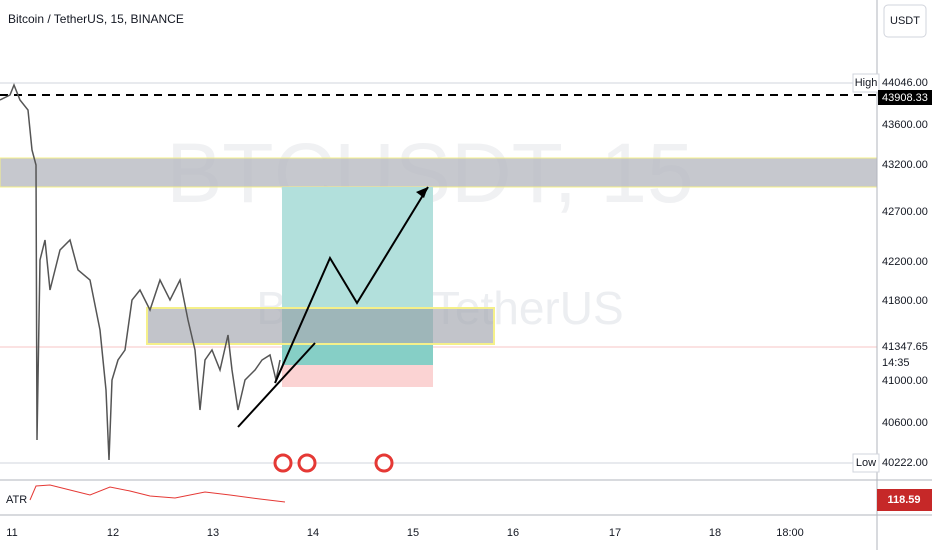 Image resolution: width=932 pixels, height=550 pixels. I want to click on event-icons, so click(333, 463).